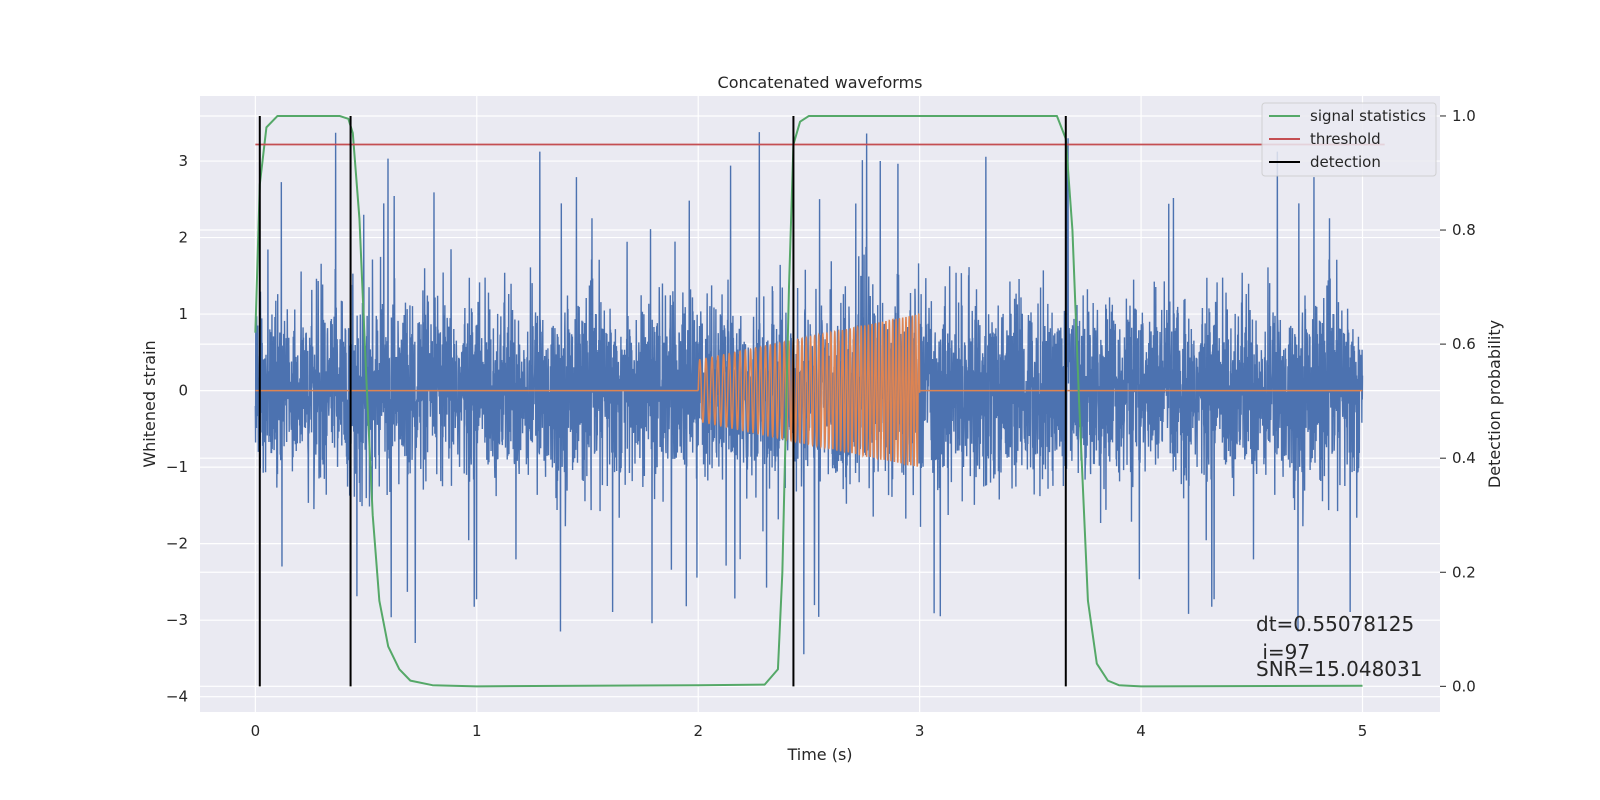 This screenshot has height=800, width=1600. Describe the element at coordinates (1345, 139) in the screenshot. I see `legend-label-threshold: threshold` at that location.